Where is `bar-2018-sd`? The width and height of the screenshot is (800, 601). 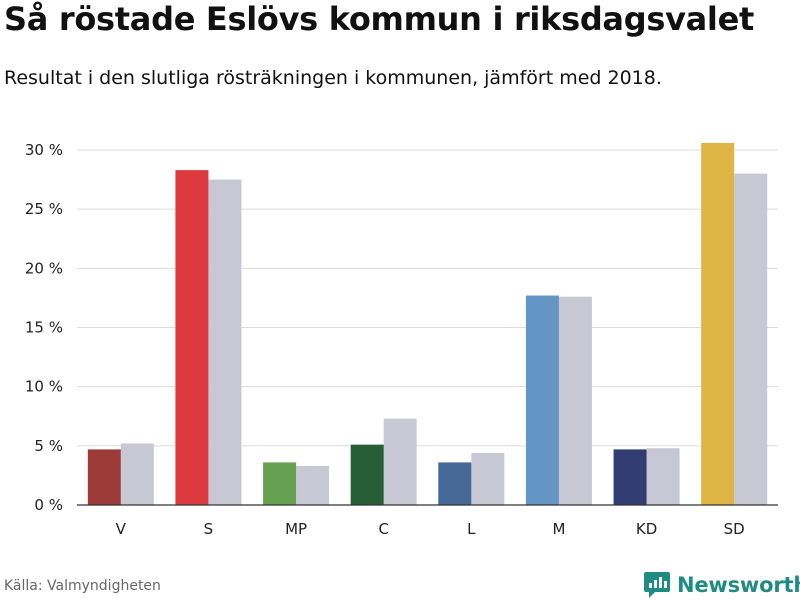 bar-2018-sd is located at coordinates (751, 339).